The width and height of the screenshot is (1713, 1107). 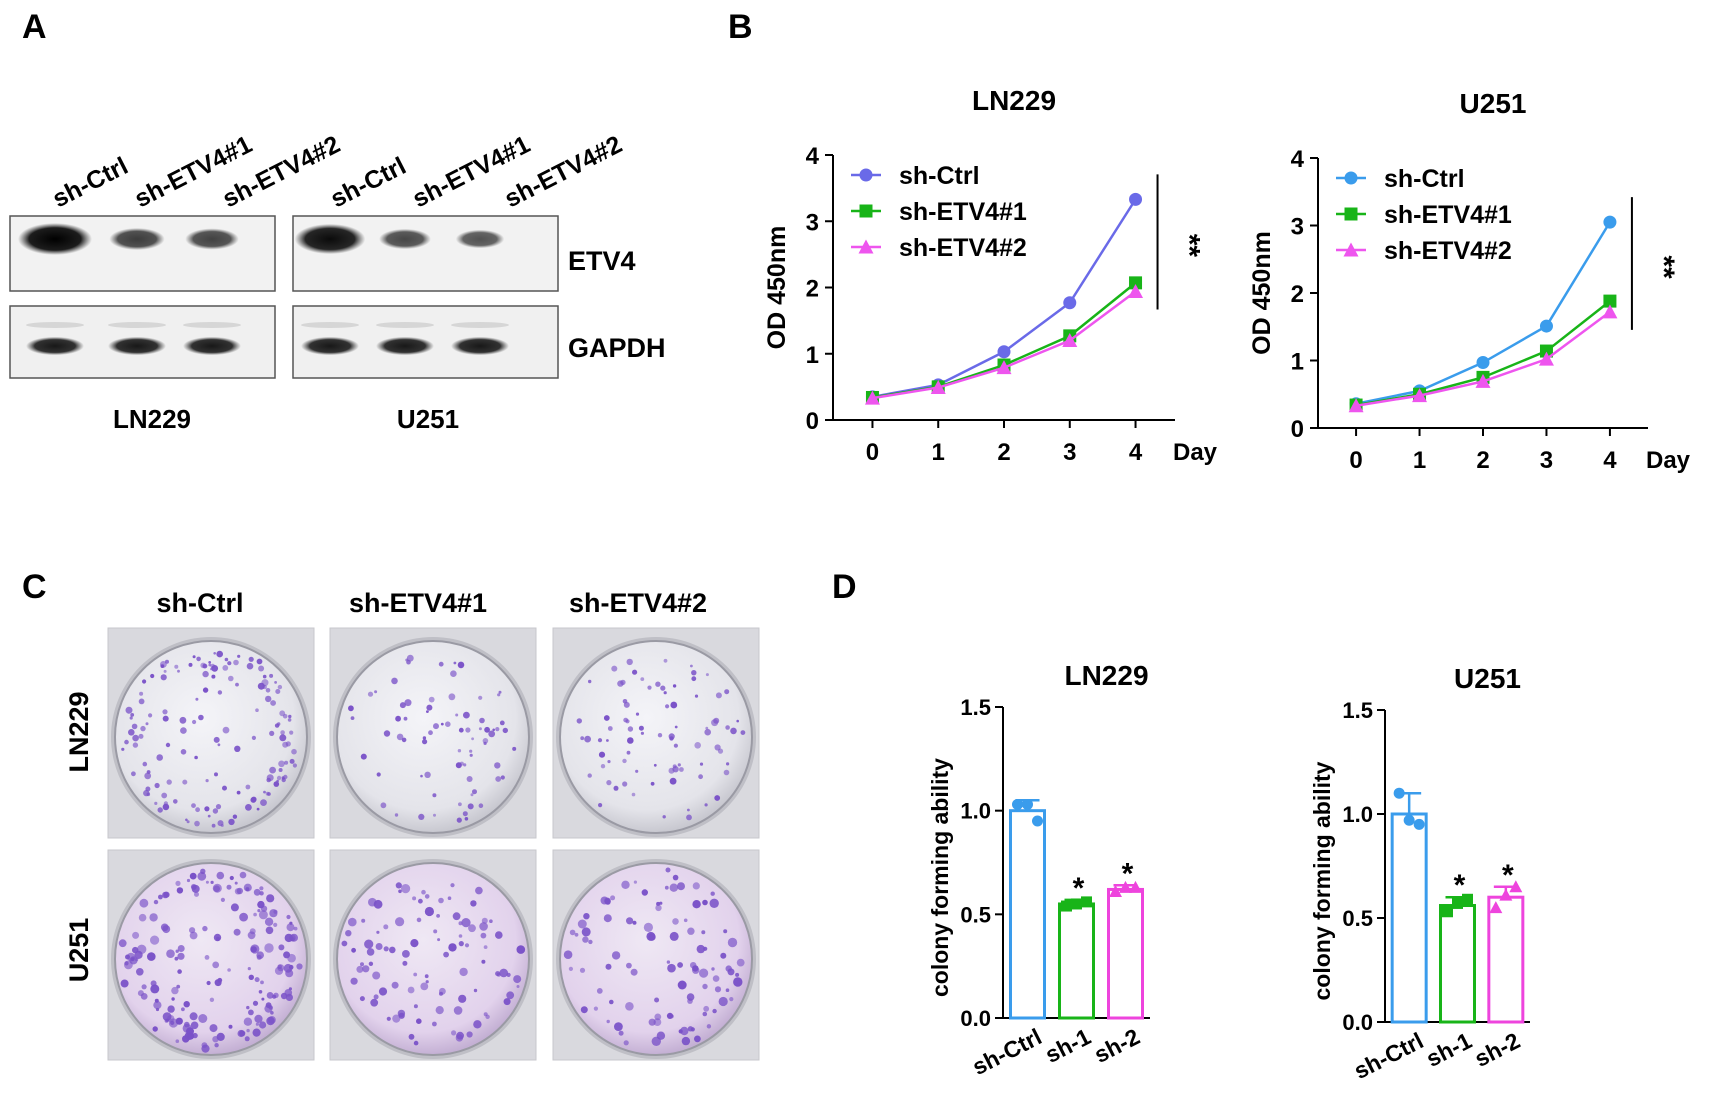 I want to click on x-tick-label: 2, so click(x=1003, y=452).